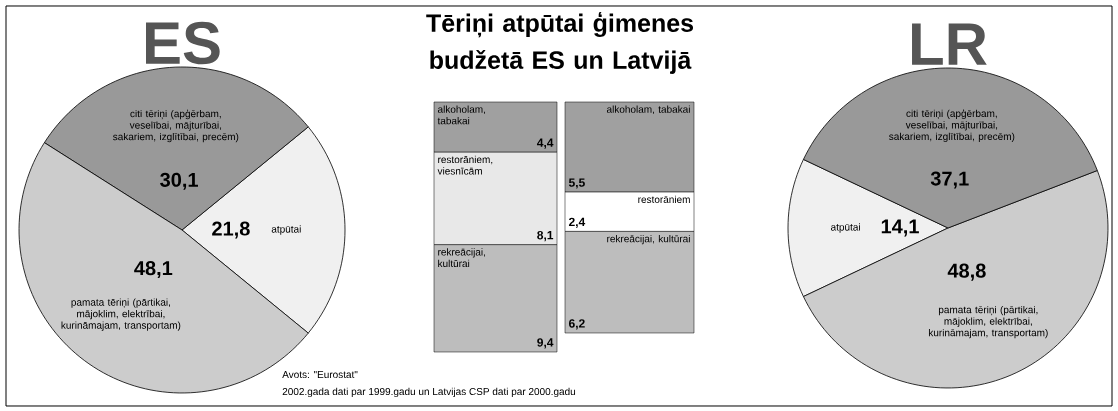 This screenshot has width=1118, height=411. Describe the element at coordinates (545, 143) in the screenshot. I see `data-label: 4,4` at that location.